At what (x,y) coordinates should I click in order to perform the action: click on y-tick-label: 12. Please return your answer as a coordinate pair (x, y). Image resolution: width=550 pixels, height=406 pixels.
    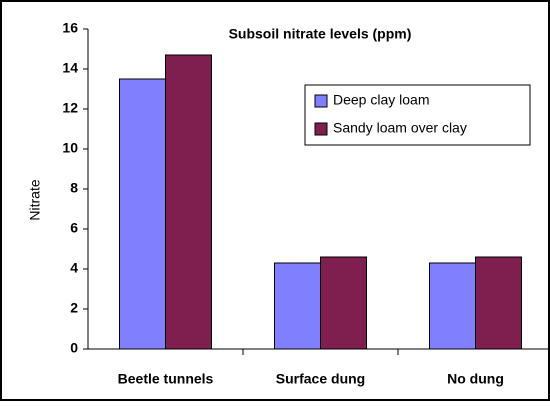
    Looking at the image, I should click on (70, 108).